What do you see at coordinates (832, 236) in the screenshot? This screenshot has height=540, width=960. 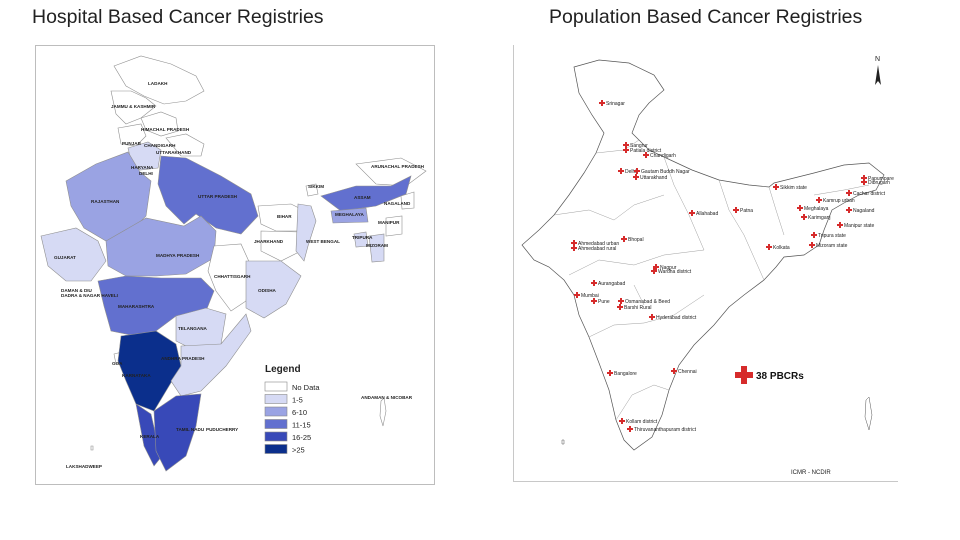 I see `pbcr-city-label: Tripura state` at bounding box center [832, 236].